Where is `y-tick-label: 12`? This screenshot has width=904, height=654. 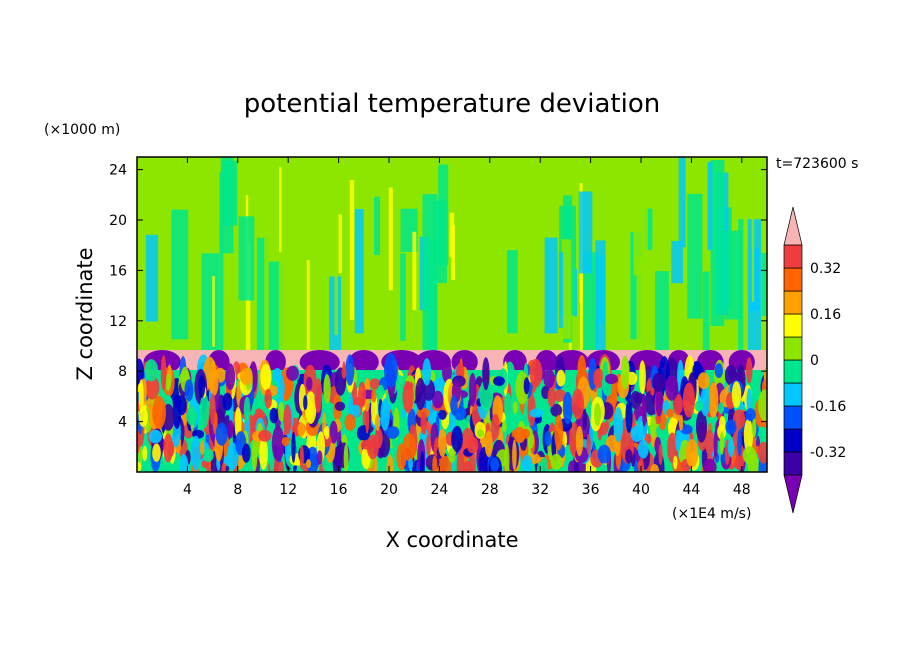
y-tick-label: 12 is located at coordinates (118, 322).